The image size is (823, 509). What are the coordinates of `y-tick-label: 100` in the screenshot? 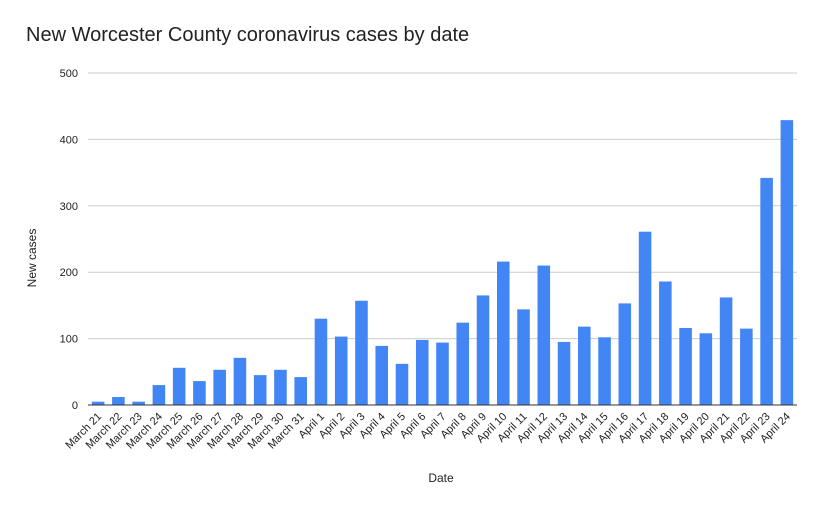 It's located at (69, 340).